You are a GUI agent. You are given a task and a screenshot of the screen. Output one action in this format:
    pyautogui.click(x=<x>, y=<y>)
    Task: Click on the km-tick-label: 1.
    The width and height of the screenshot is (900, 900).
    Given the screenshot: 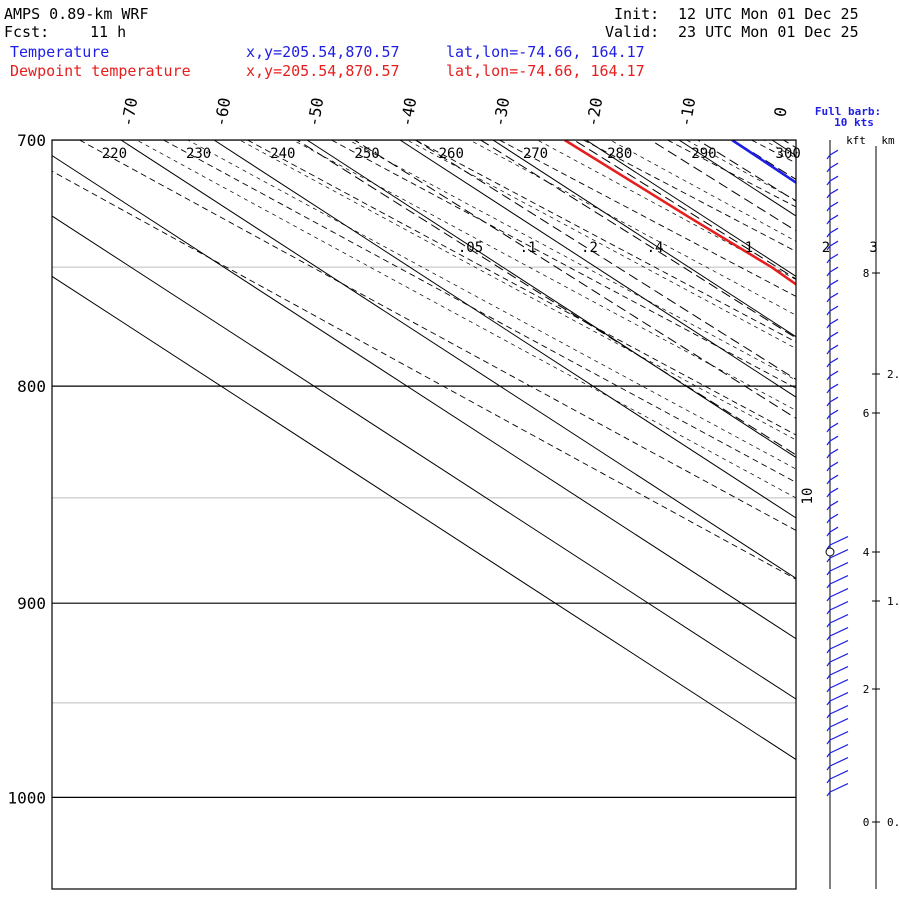 What is the action you would take?
    pyautogui.click(x=893, y=601)
    